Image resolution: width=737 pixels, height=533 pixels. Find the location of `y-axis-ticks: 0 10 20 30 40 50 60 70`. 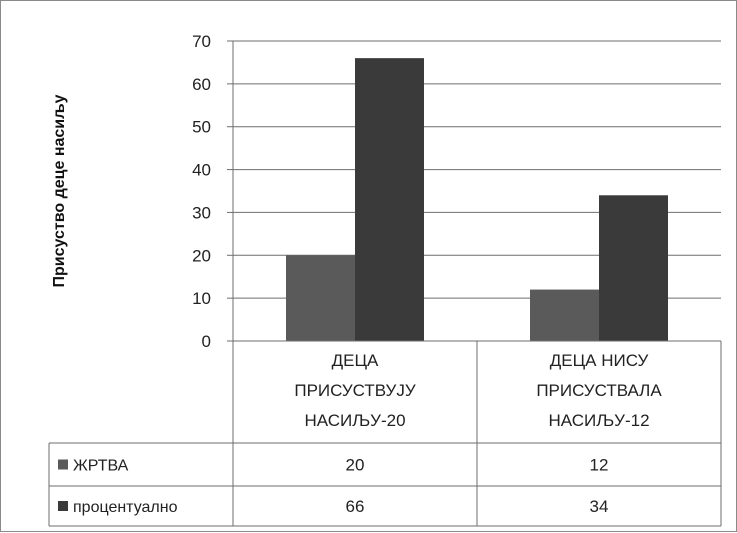

y-axis-ticks: 0 10 20 30 40 50 60 70 is located at coordinates (212, 191).